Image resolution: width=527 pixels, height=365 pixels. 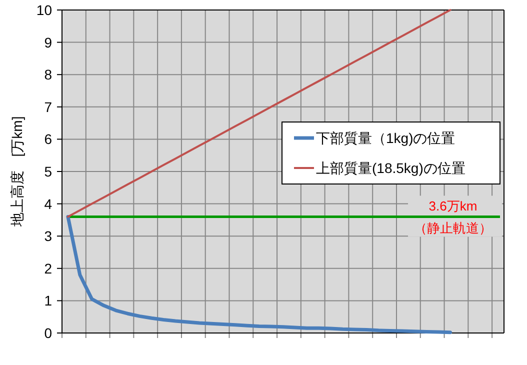 I want to click on annotation: （静止軌道）, so click(x=453, y=228).